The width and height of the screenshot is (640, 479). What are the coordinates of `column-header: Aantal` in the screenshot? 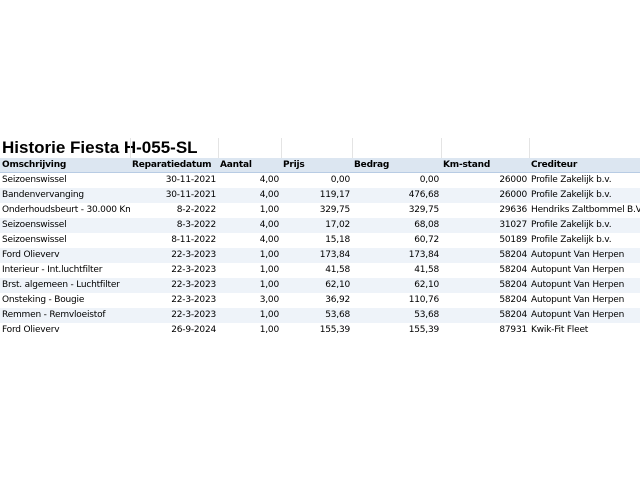 It's located at (249, 165).